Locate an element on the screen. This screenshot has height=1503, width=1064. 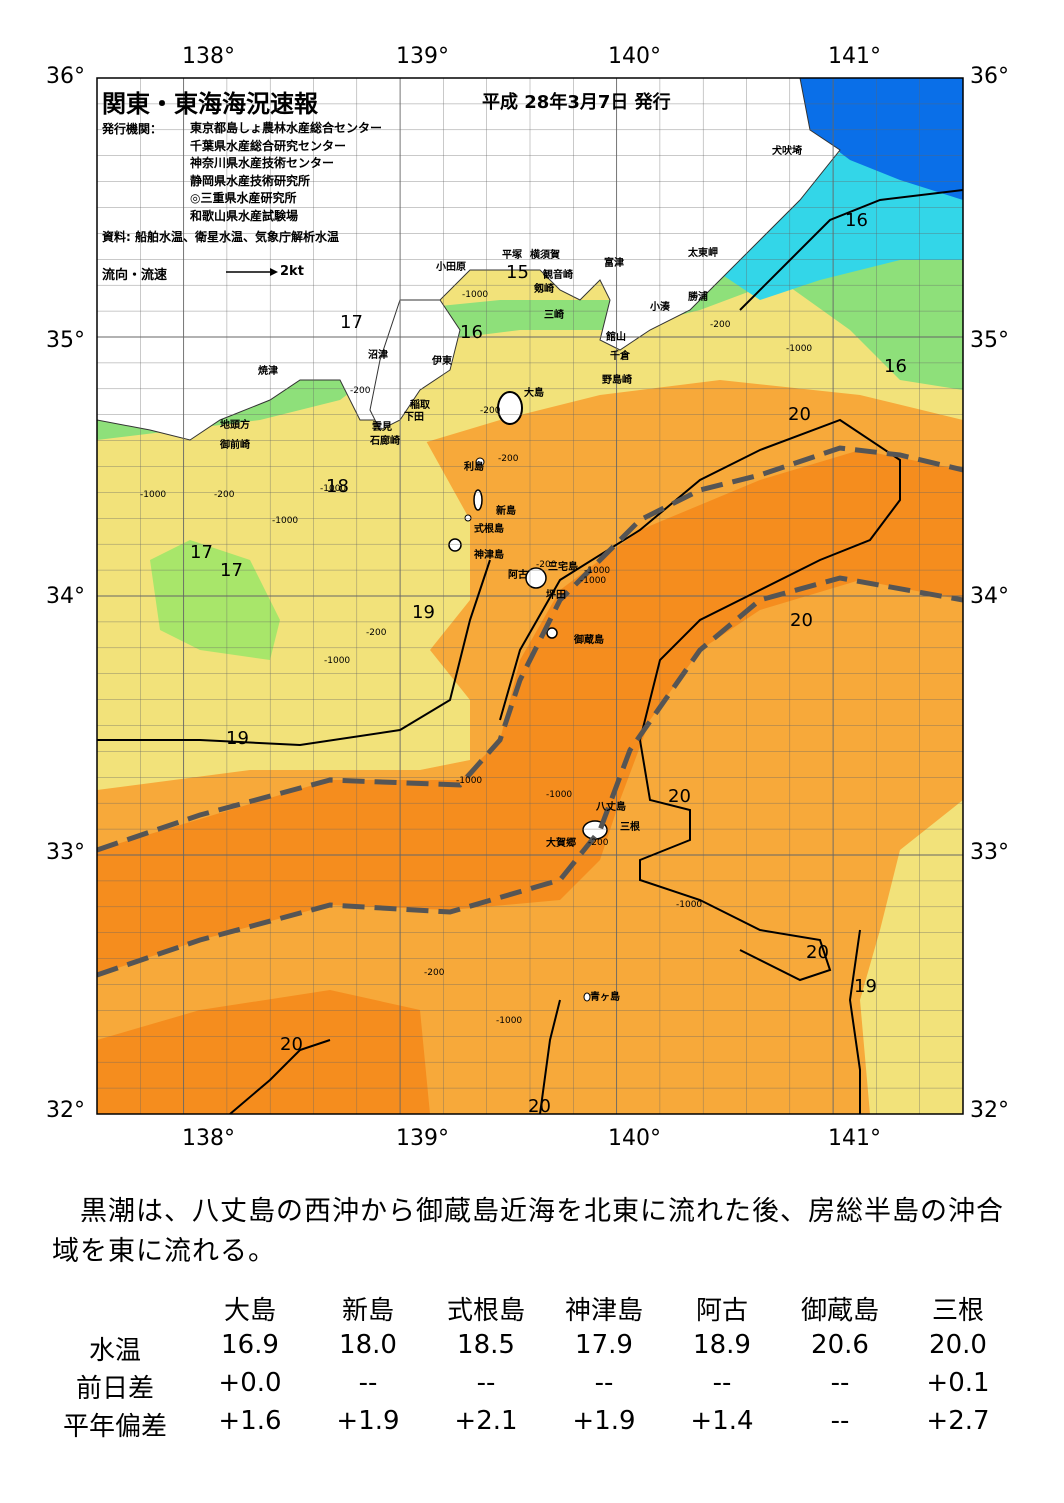
place-label: 平塚 is located at coordinates (512, 255).